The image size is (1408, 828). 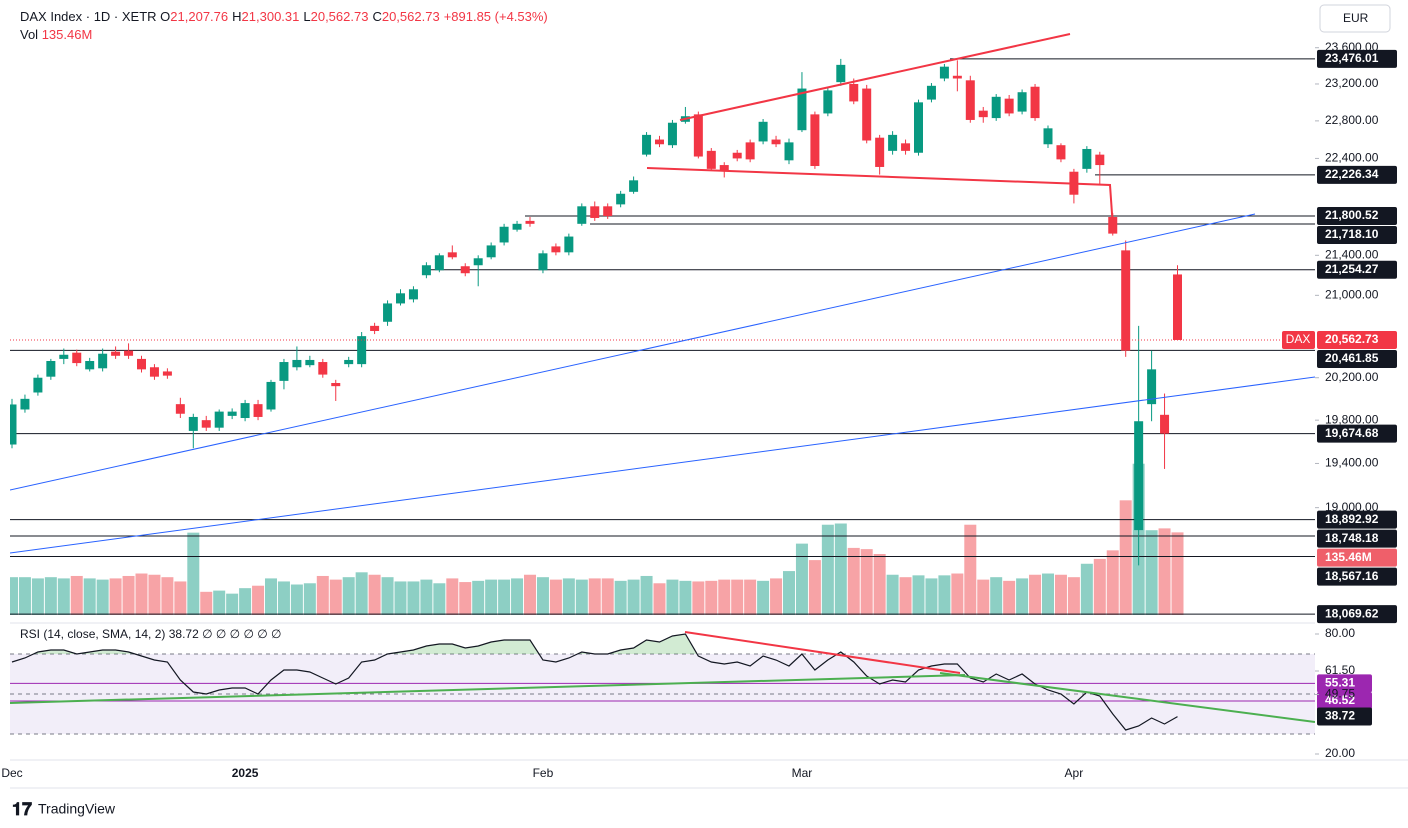 What do you see at coordinates (22, 809) in the screenshot?
I see `brand-logo: 𝟏𝟕` at bounding box center [22, 809].